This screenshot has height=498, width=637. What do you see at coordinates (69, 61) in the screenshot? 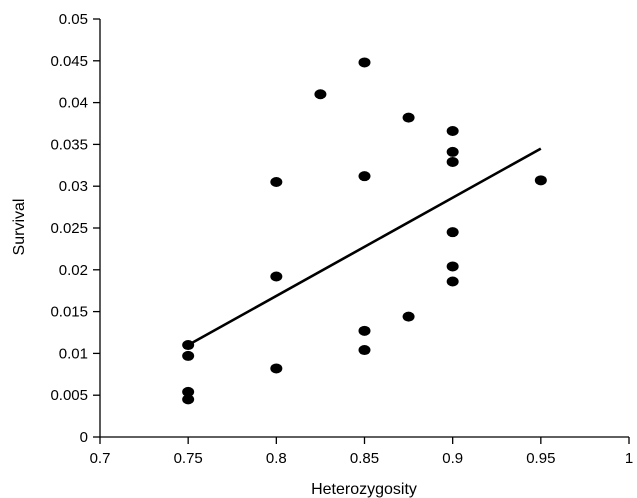
I see `y-tick-label: 0.045` at bounding box center [69, 61].